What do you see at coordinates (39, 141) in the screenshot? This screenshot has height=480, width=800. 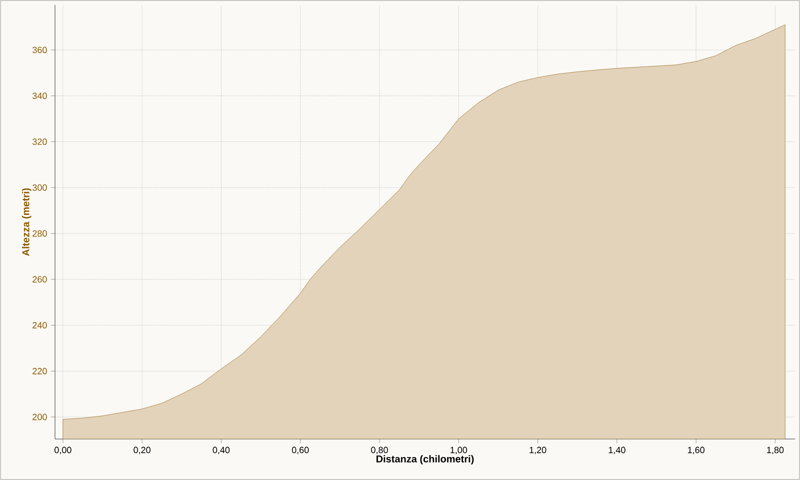 I see `y-tick-label: 320` at bounding box center [39, 141].